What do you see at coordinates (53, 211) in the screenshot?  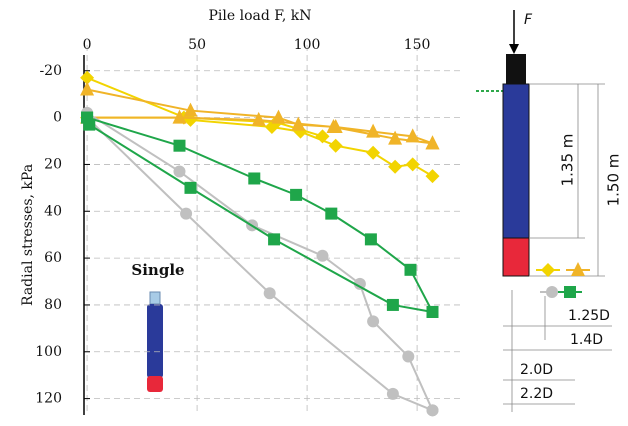 I see `y-tick-label: 40` at bounding box center [53, 211].